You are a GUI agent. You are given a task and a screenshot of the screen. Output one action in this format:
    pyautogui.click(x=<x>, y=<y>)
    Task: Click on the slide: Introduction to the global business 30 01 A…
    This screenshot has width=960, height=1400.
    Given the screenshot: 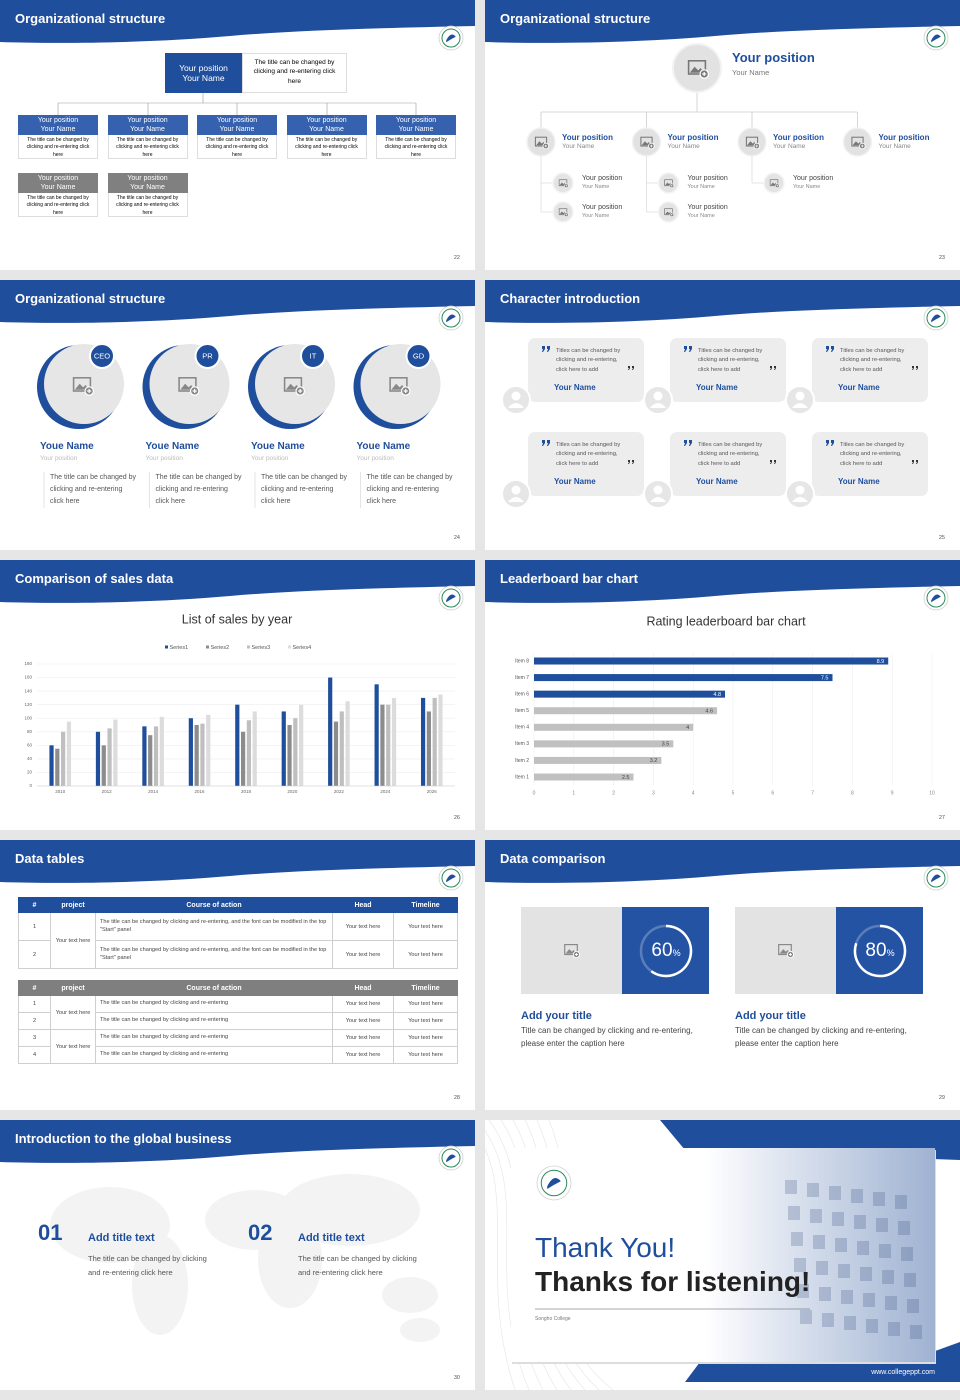 What is the action you would take?
    pyautogui.click(x=237, y=1255)
    